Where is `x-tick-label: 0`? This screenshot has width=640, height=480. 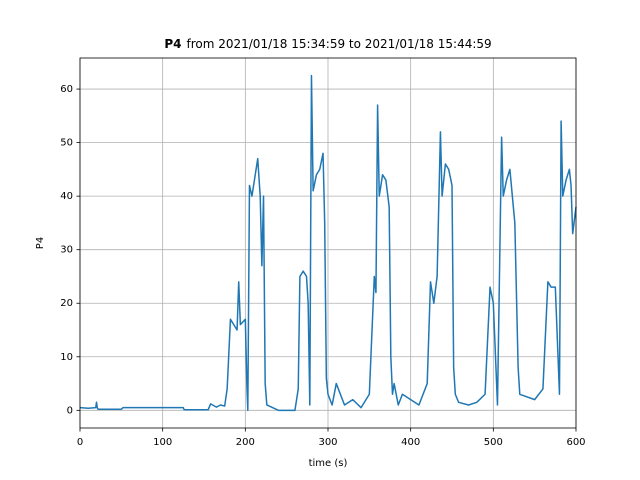
x-tick-label: 0 is located at coordinates (80, 442).